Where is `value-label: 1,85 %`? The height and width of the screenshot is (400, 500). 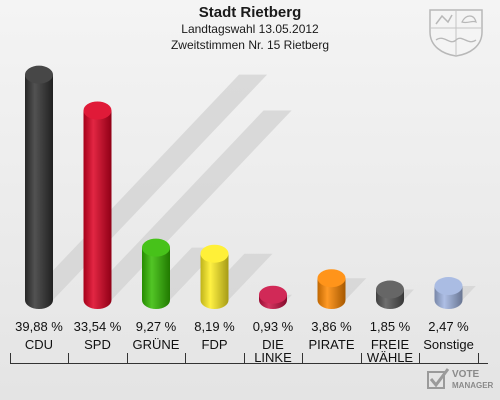
value-label: 1,85 % is located at coordinates (390, 326).